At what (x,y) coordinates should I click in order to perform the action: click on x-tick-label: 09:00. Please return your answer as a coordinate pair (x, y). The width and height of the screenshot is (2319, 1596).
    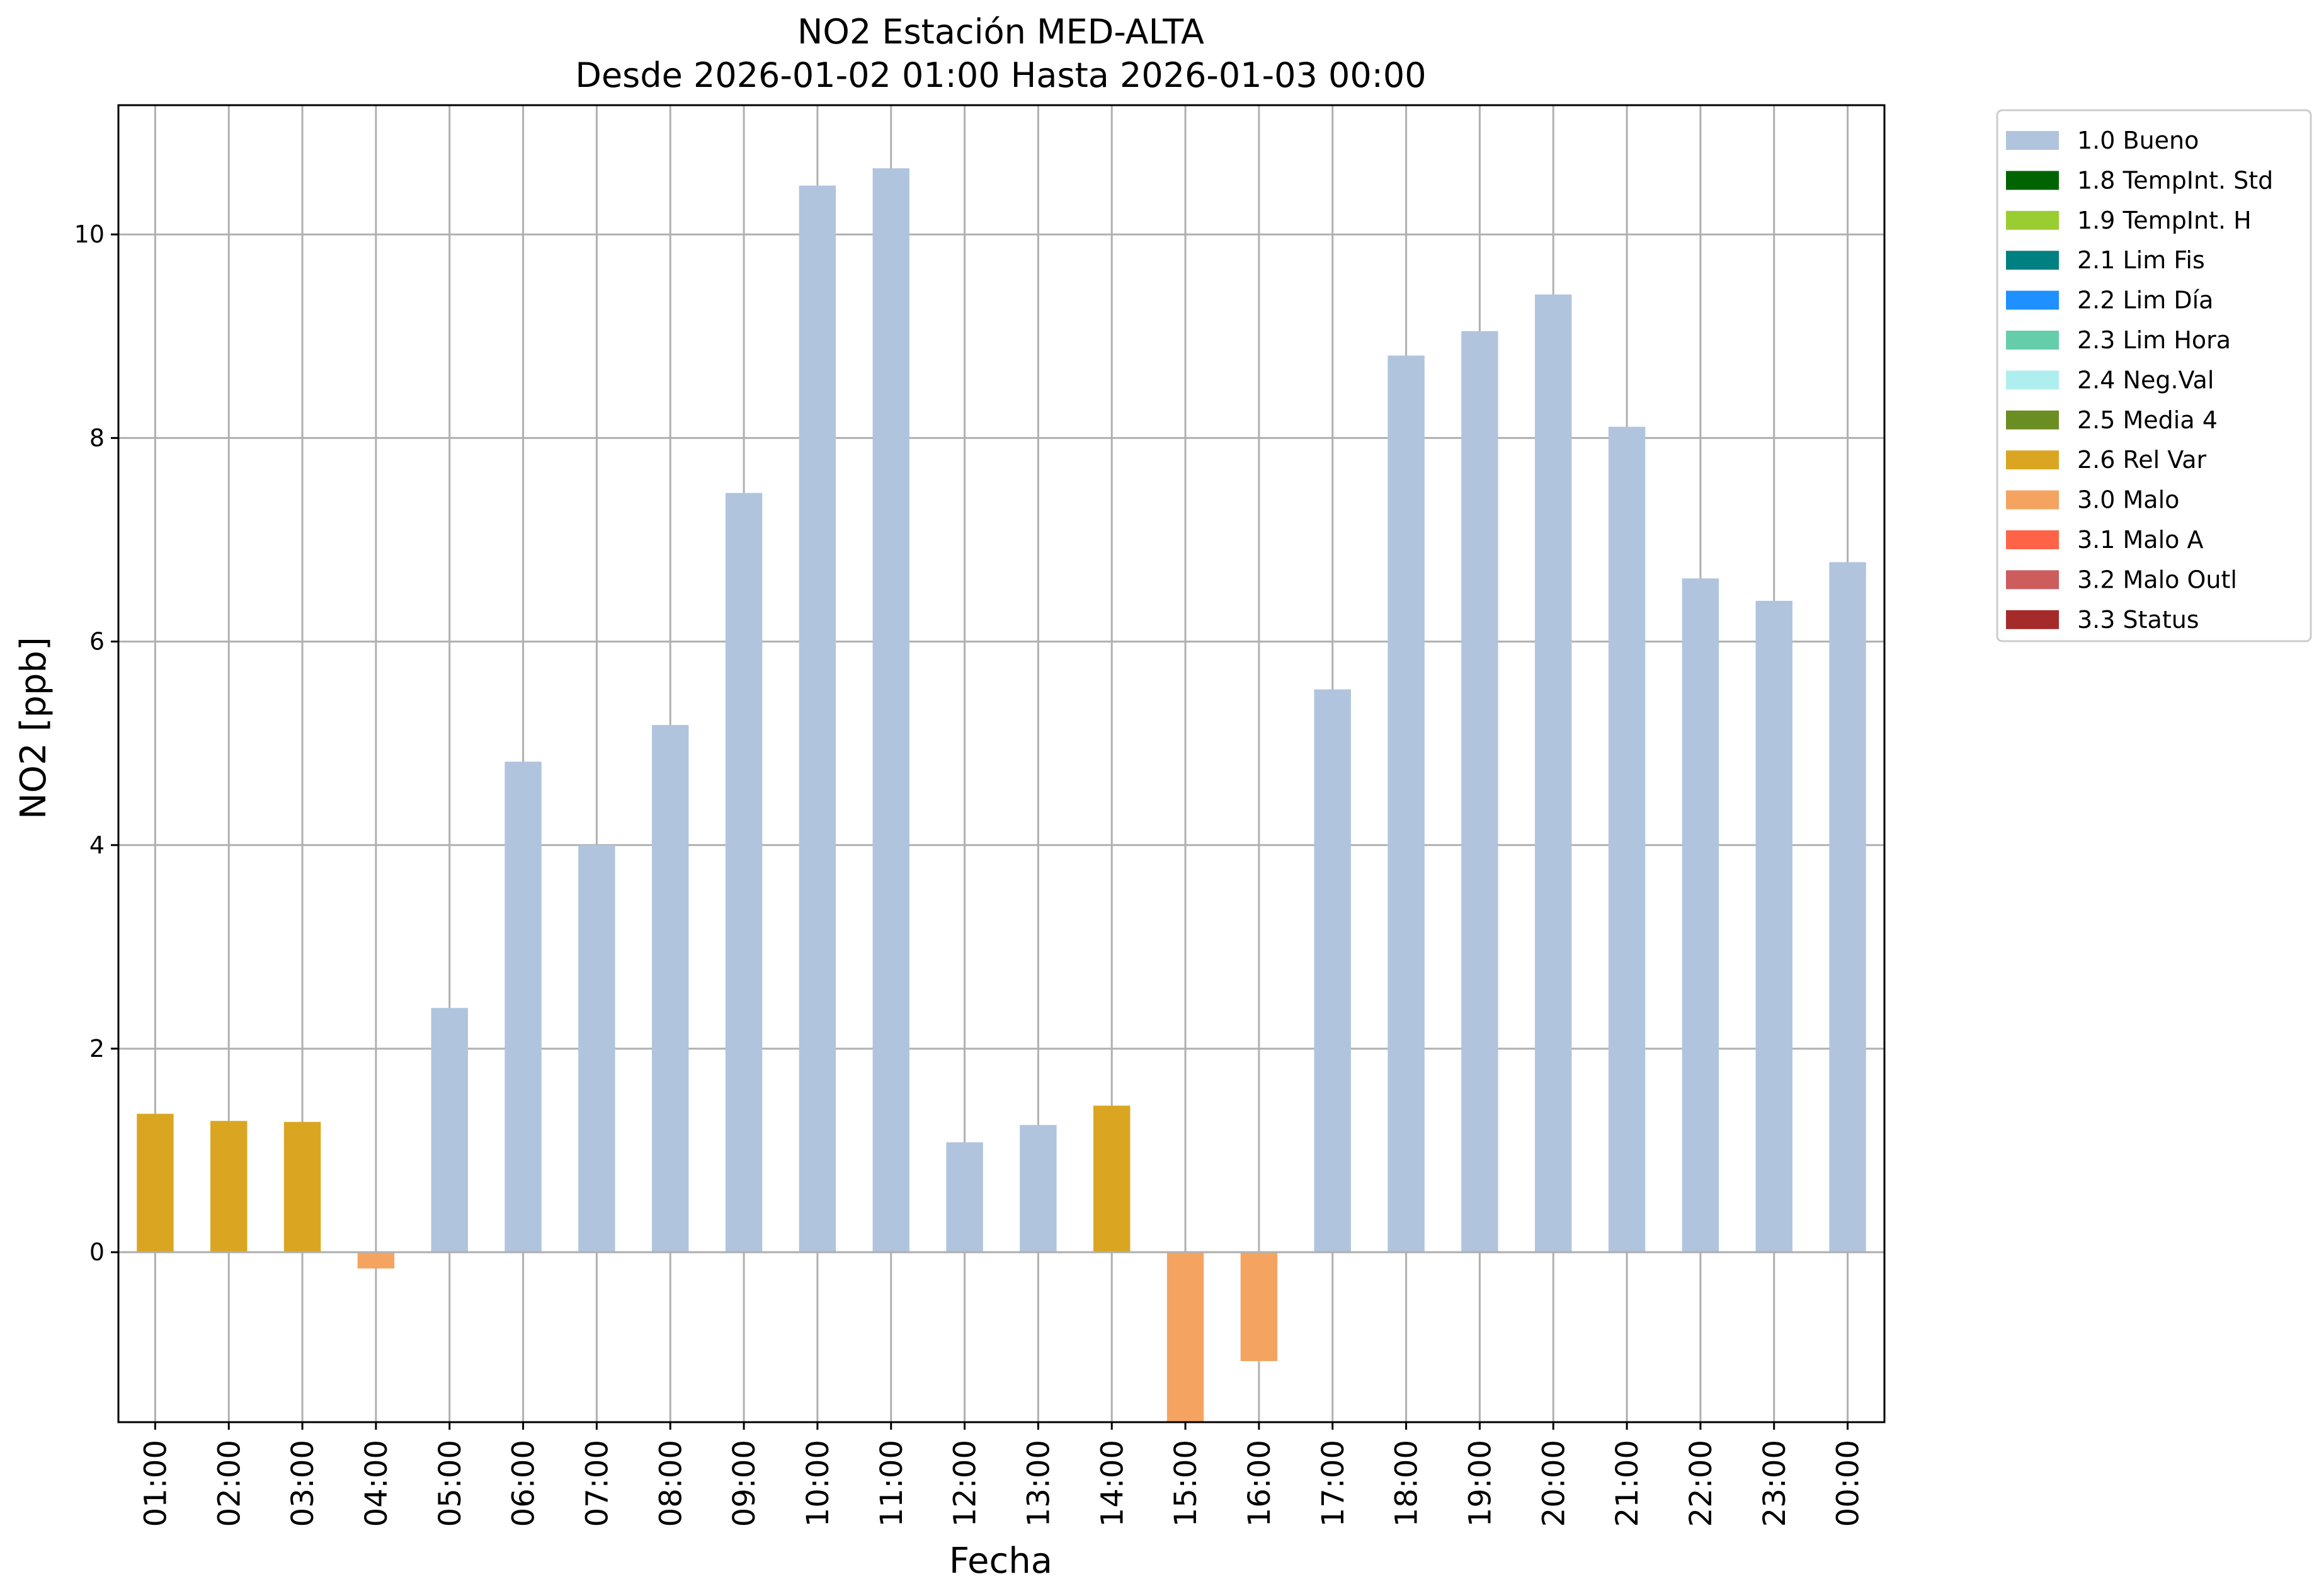
    Looking at the image, I should click on (744, 1483).